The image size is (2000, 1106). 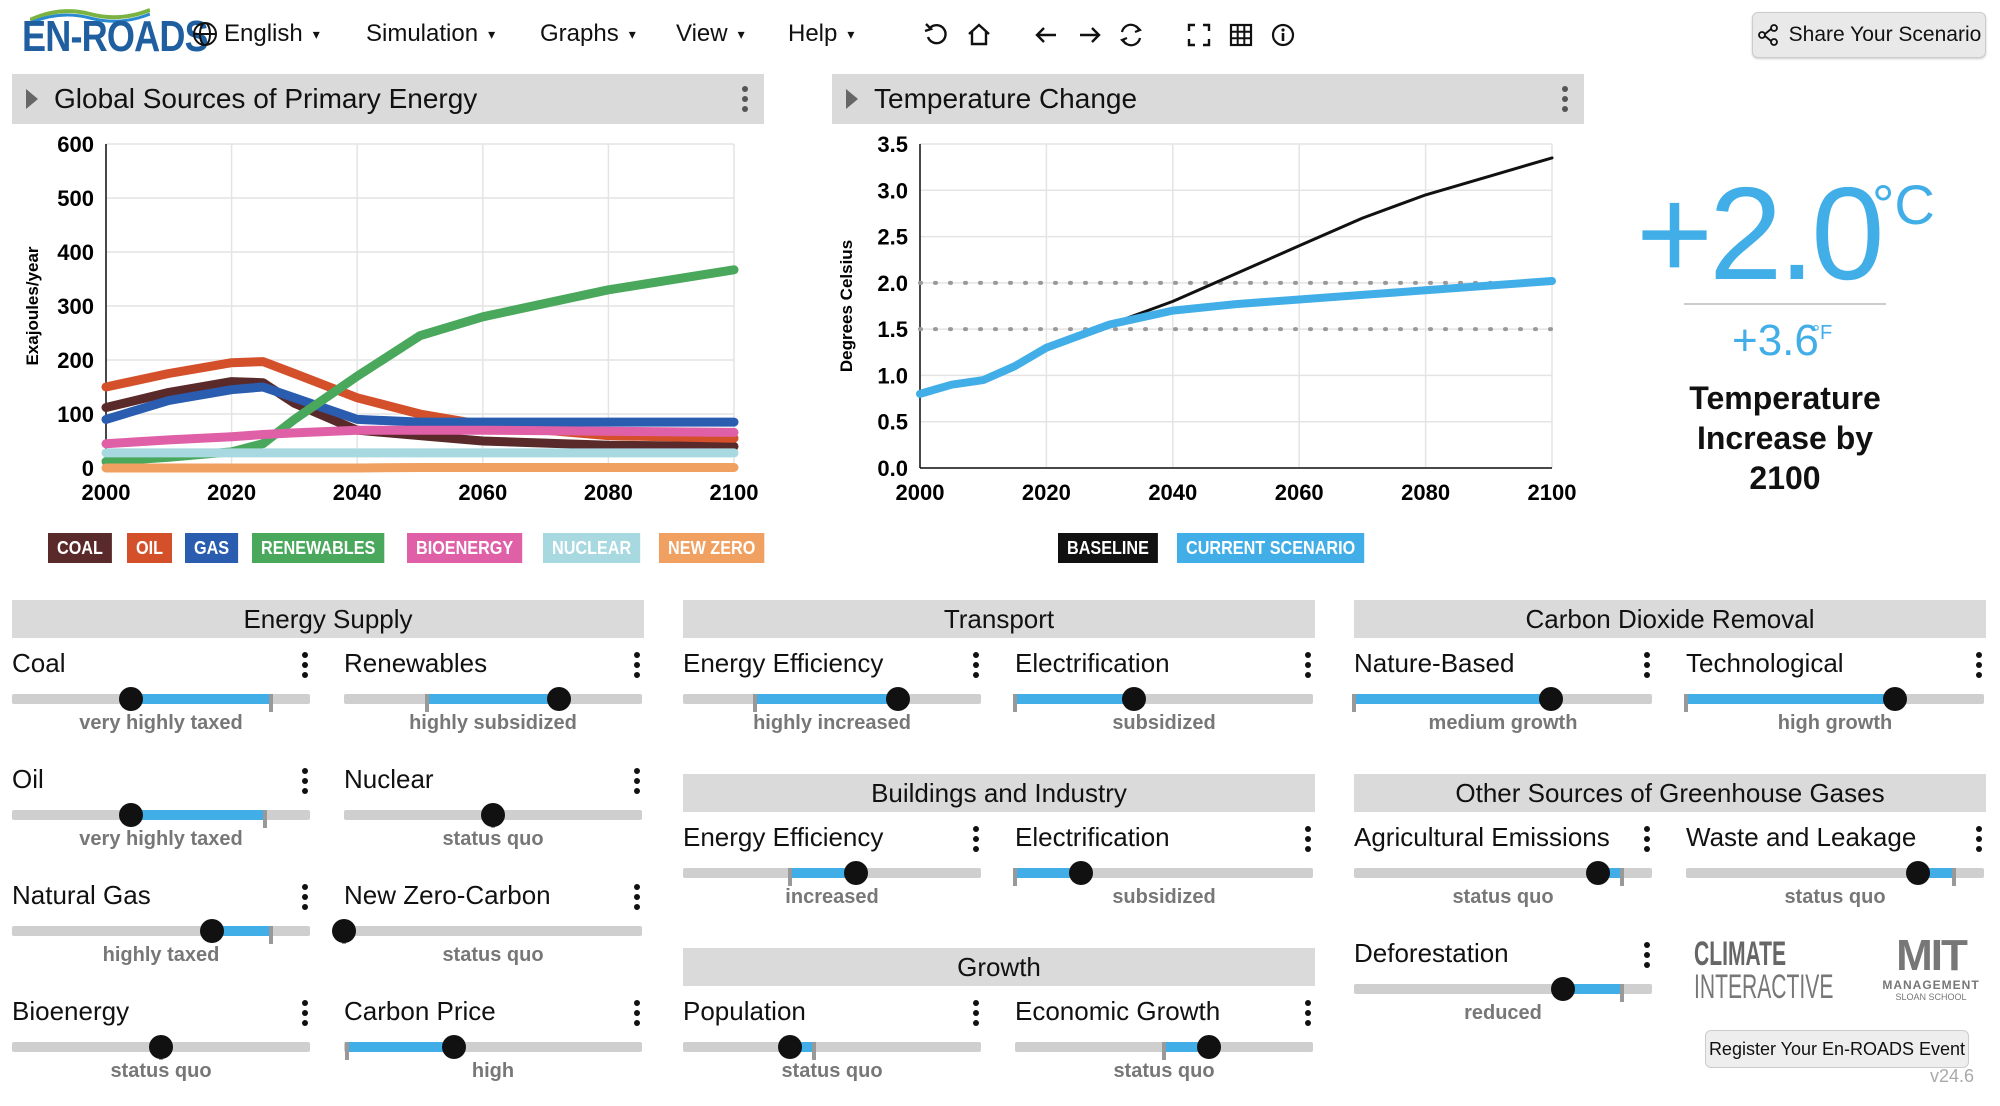 What do you see at coordinates (979, 35) in the screenshot?
I see `home-icon` at bounding box center [979, 35].